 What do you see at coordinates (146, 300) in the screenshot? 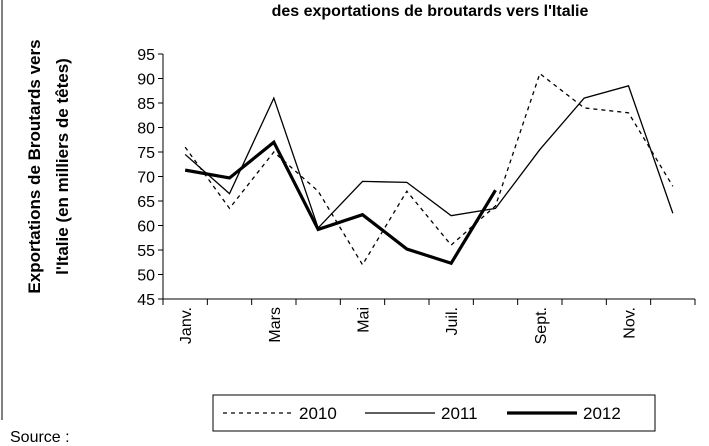
I see `y-tick-label: 45` at bounding box center [146, 300].